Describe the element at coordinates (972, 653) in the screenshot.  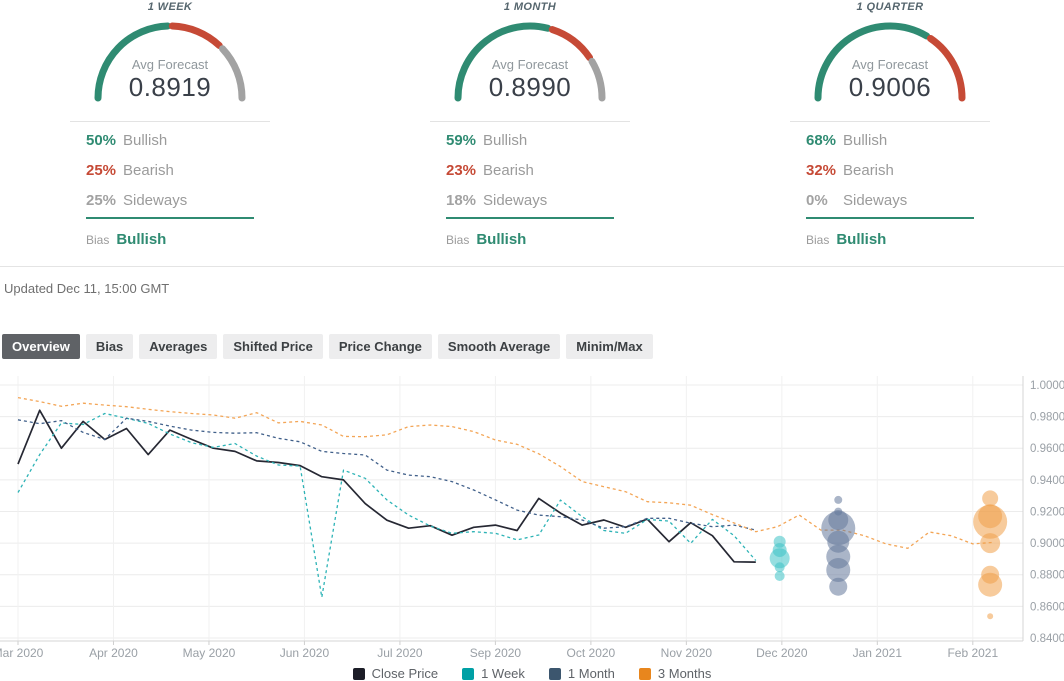
I see `x-axis-tick-label: Feb 2021` at that location.